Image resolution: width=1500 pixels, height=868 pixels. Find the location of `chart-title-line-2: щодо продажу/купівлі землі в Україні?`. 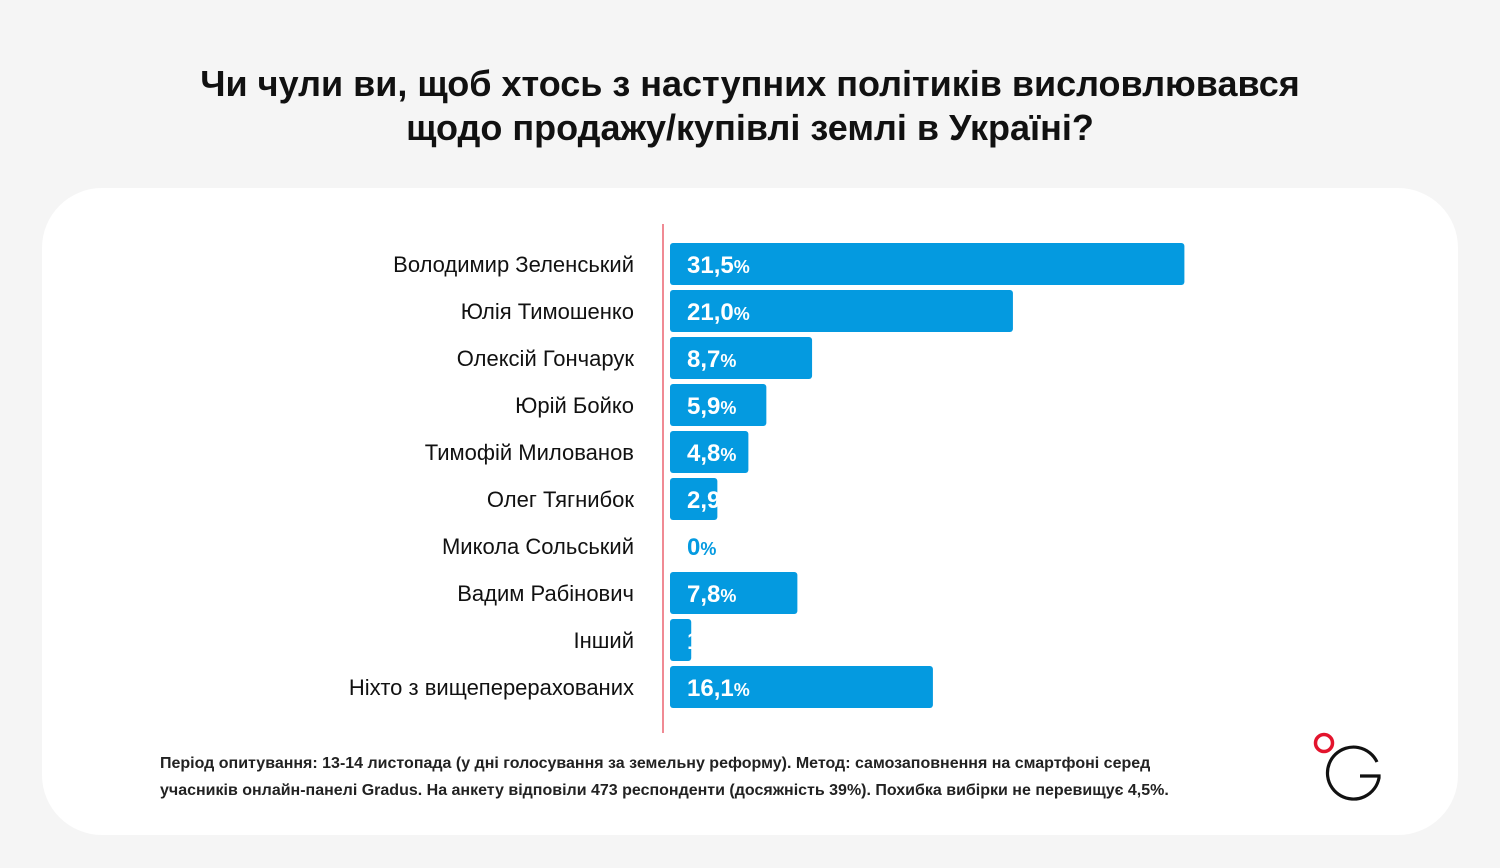

chart-title-line-2: щодо продажу/купівлі землі в Україні? is located at coordinates (750, 127).